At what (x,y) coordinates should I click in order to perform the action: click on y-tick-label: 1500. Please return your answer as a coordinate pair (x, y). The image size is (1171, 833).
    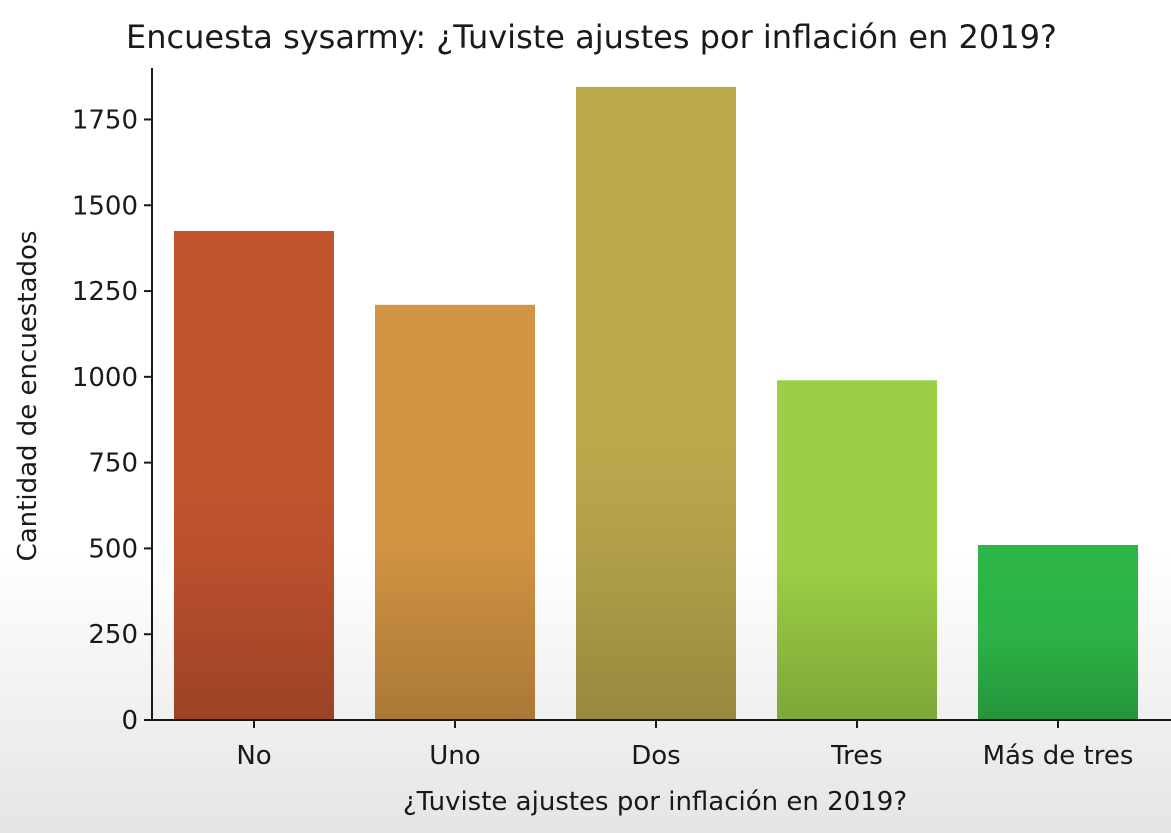
    Looking at the image, I should click on (105, 206).